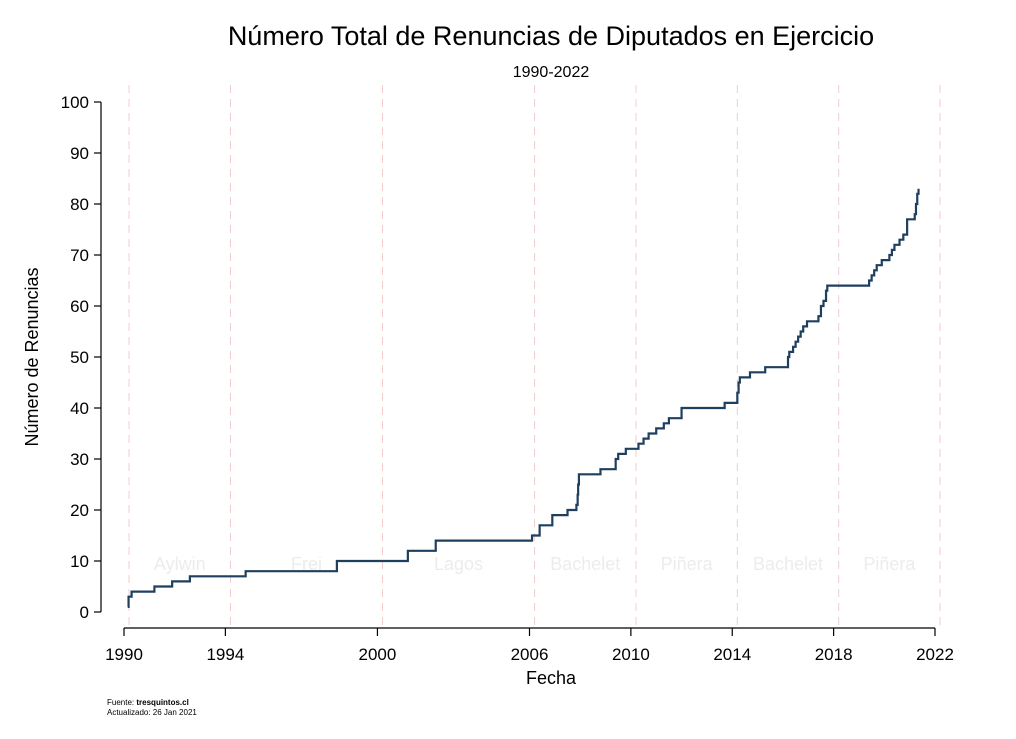 This screenshot has width=1016, height=739. What do you see at coordinates (32, 356) in the screenshot?
I see `y-axis-title: Número de Renuncias` at bounding box center [32, 356].